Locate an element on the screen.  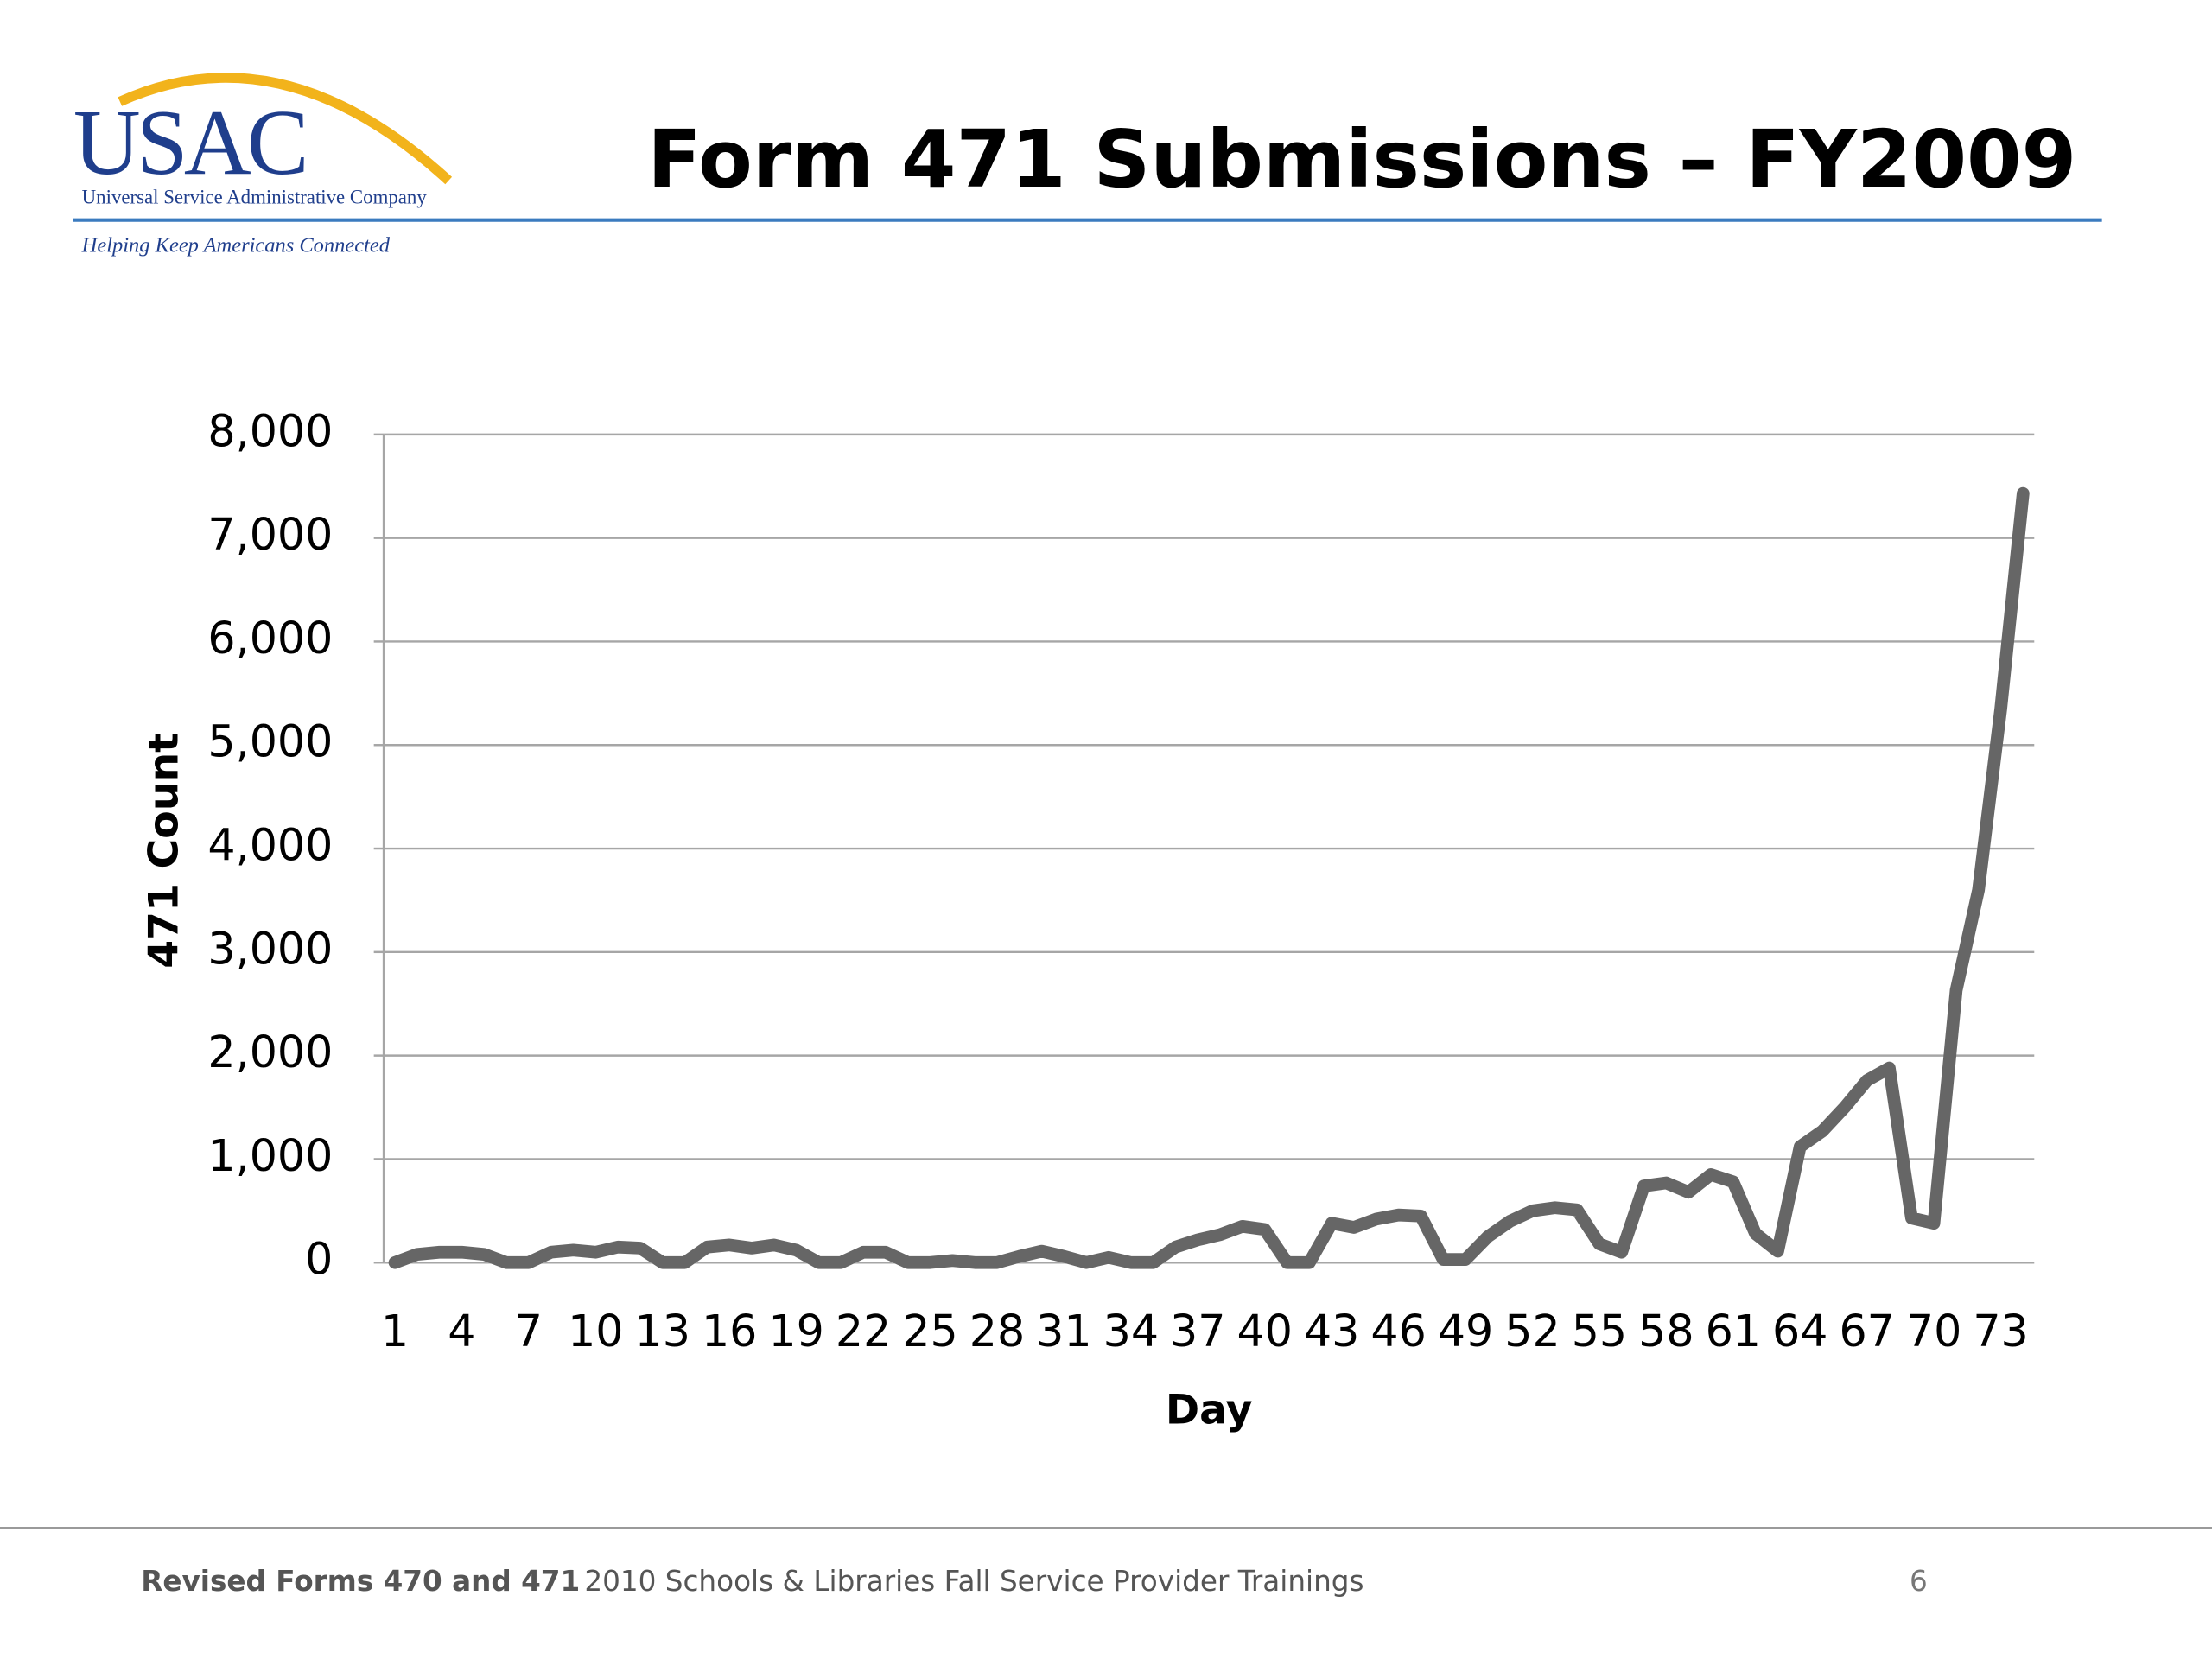
x-tick-label: 34 is located at coordinates (1131, 1331).